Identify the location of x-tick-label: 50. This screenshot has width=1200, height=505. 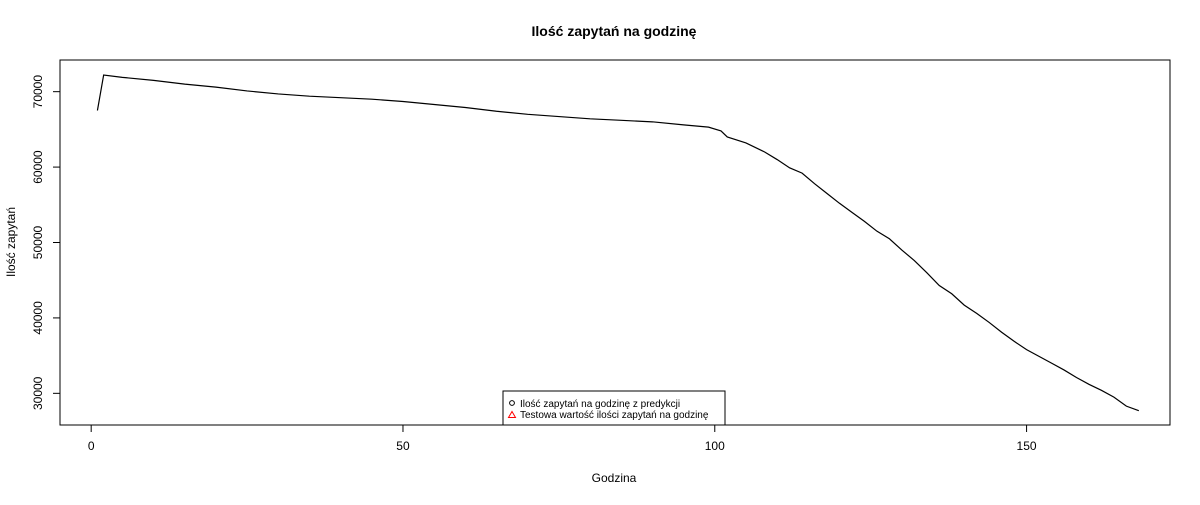
(403, 446).